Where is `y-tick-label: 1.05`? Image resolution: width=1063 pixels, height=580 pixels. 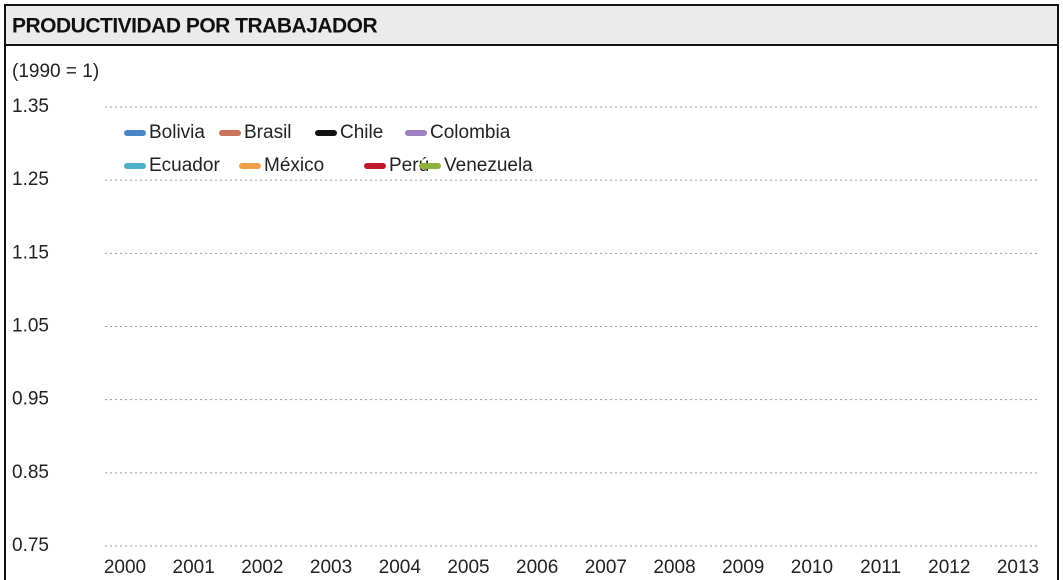
y-tick-label: 1.05 is located at coordinates (30, 326).